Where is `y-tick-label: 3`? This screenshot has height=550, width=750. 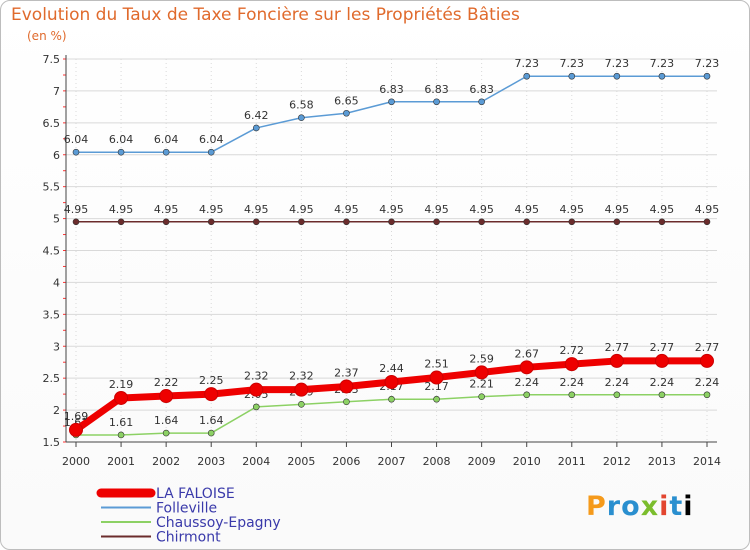
y-tick-label: 3 is located at coordinates (56, 346).